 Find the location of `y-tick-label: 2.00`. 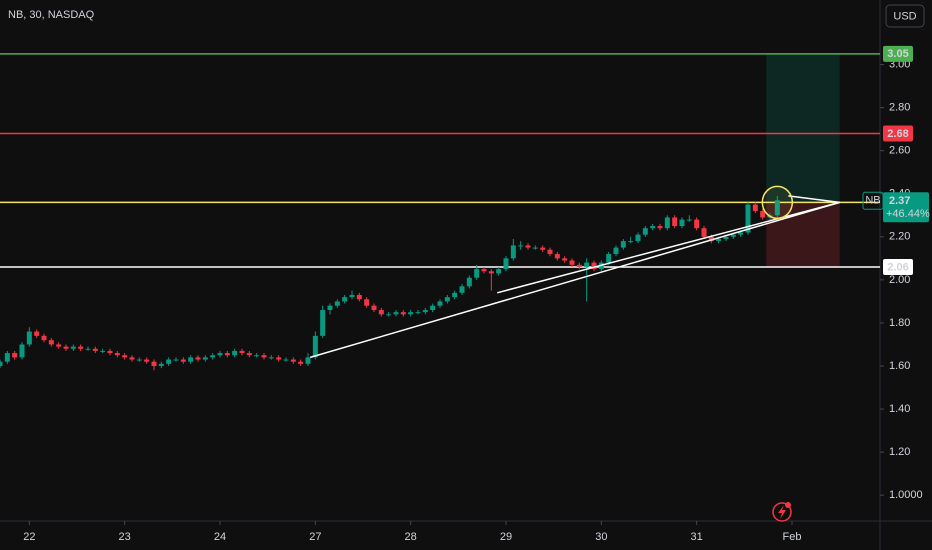

y-tick-label: 2.00 is located at coordinates (899, 280).